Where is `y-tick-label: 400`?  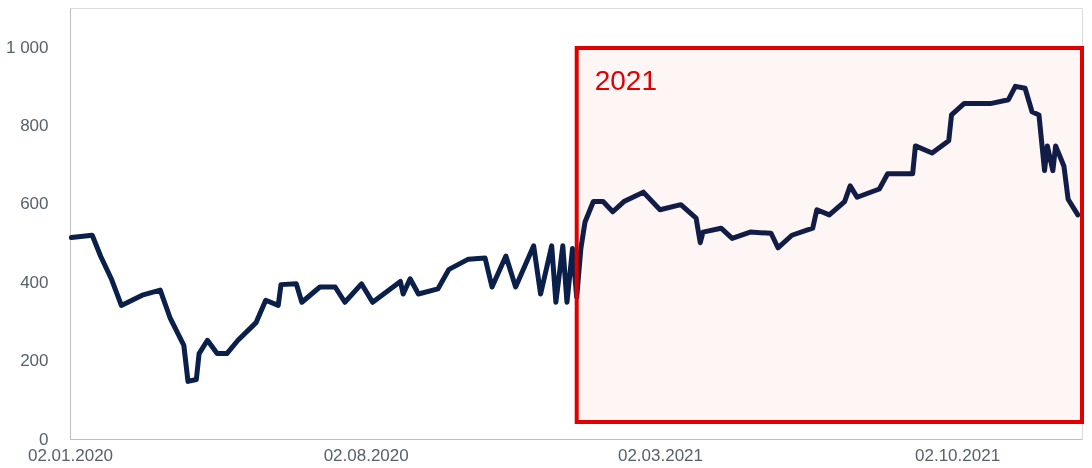 y-tick-label: 400 is located at coordinates (34, 282).